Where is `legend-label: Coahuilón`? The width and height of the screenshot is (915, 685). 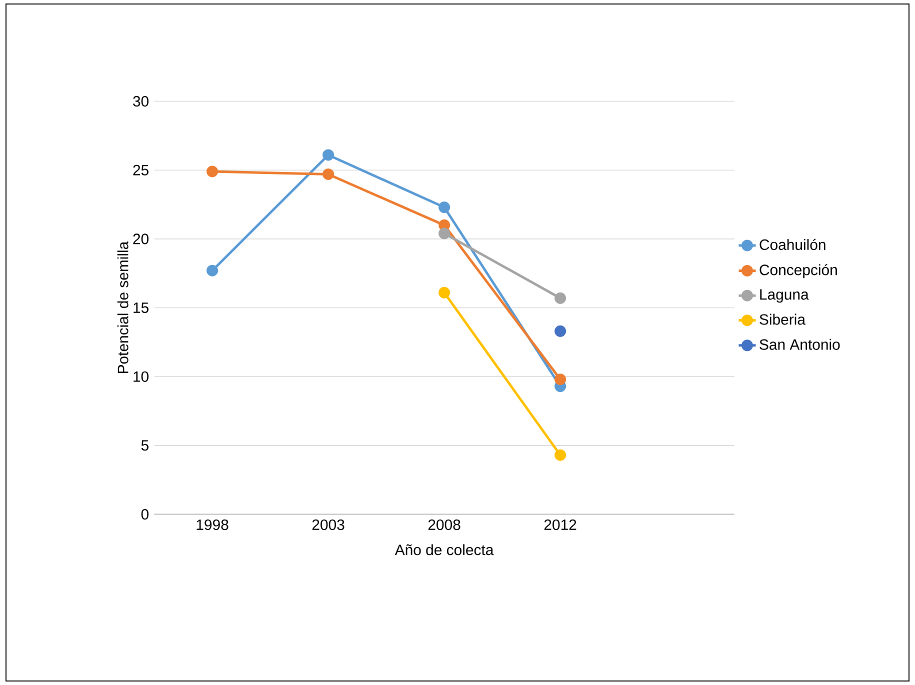 legend-label: Coahuilón is located at coordinates (793, 244).